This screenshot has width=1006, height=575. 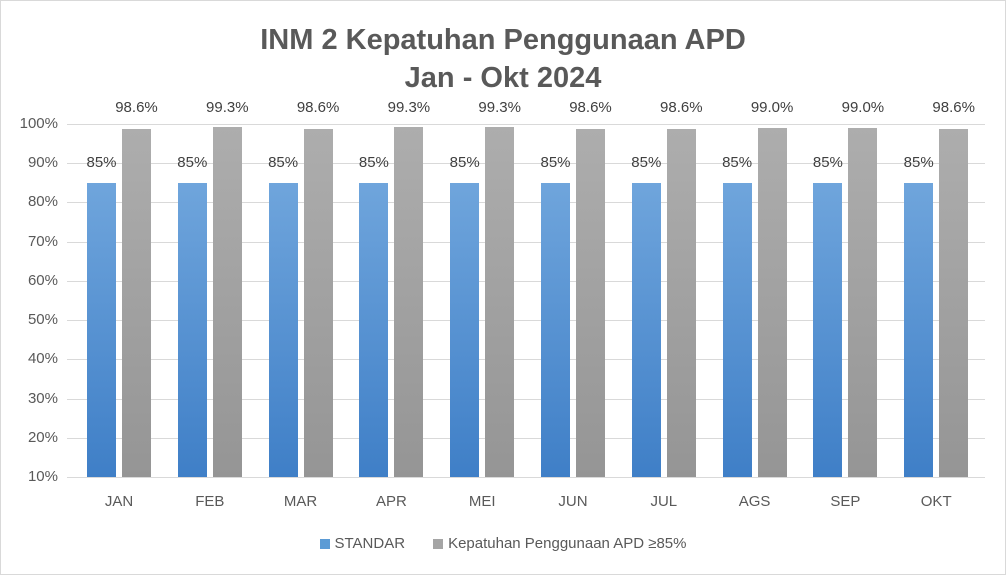 What do you see at coordinates (42, 476) in the screenshot?
I see `y-tick-label: 10%` at bounding box center [42, 476].